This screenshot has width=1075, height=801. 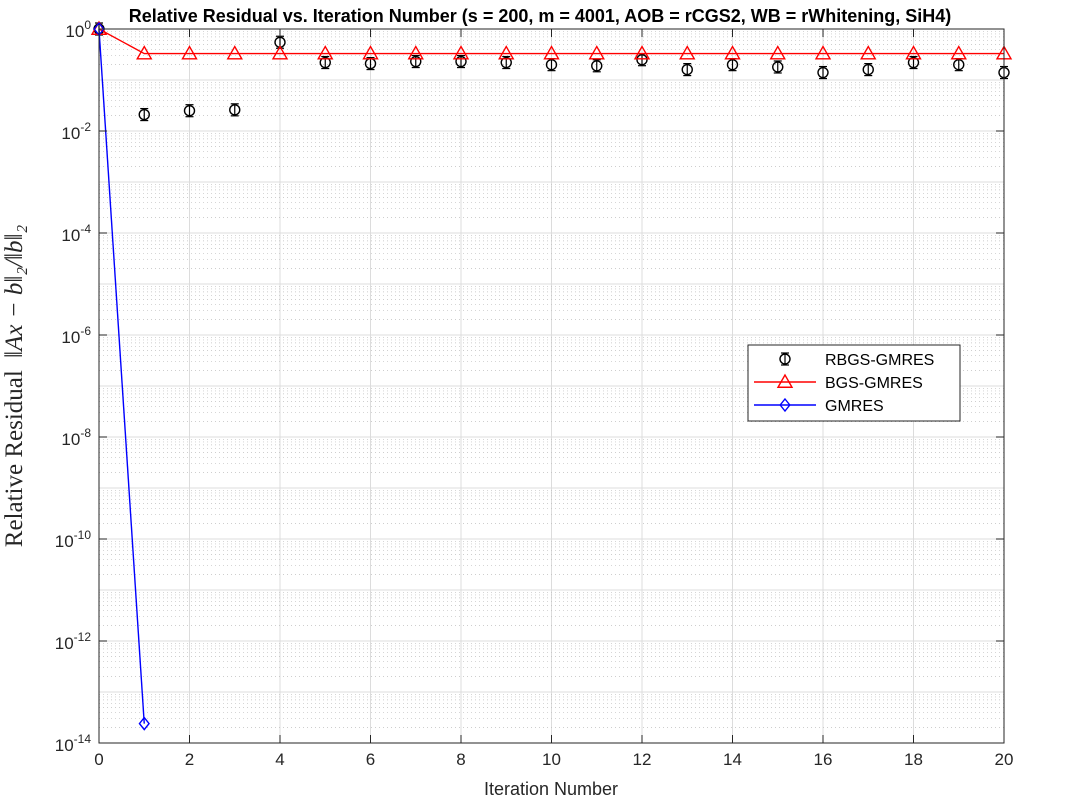 What do you see at coordinates (73, 539) in the screenshot?
I see `y-tick-label: 10⁻¹⁰` at bounding box center [73, 539].